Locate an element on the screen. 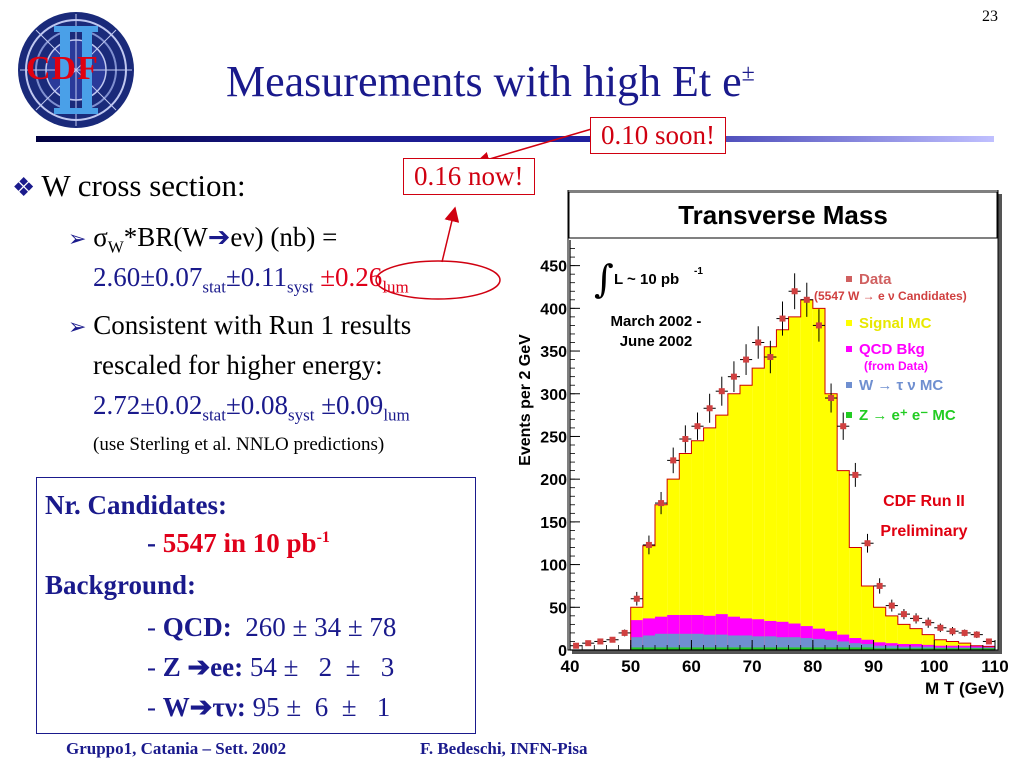  x-tick-label: 90 is located at coordinates (873, 666).